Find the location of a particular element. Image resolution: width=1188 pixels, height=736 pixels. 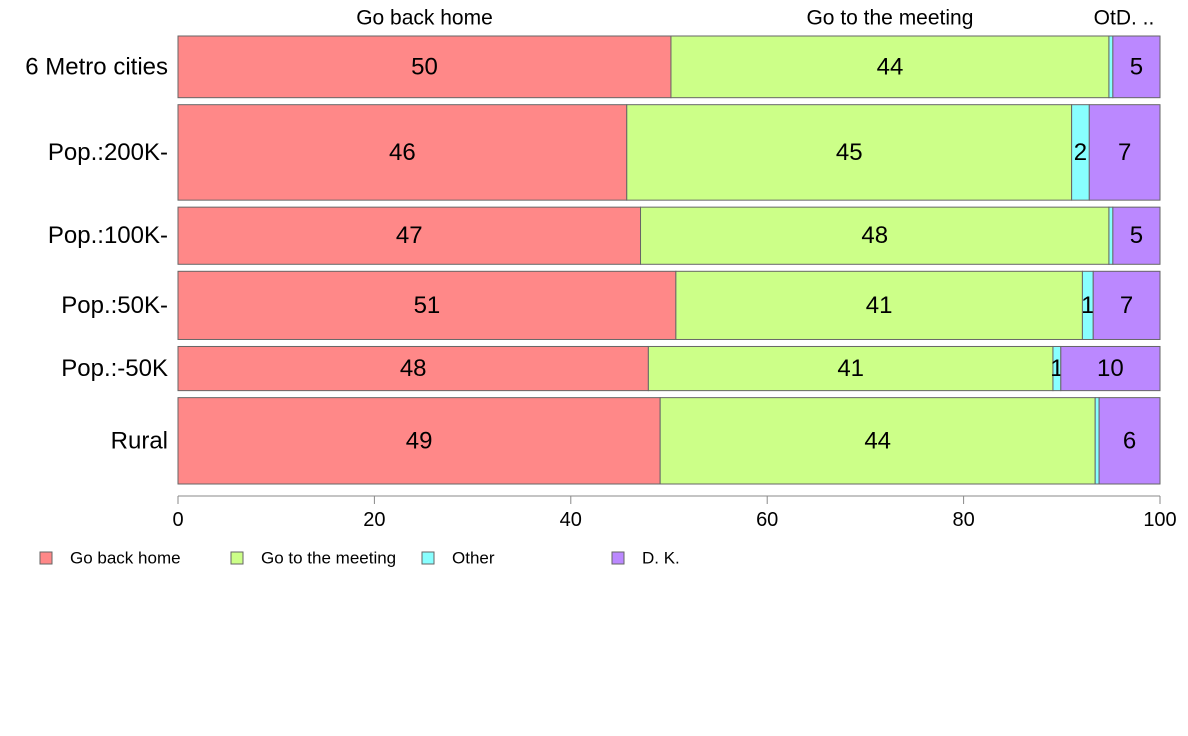

bar-row-pop-50k: 48 41 1 10 is located at coordinates (669, 368).